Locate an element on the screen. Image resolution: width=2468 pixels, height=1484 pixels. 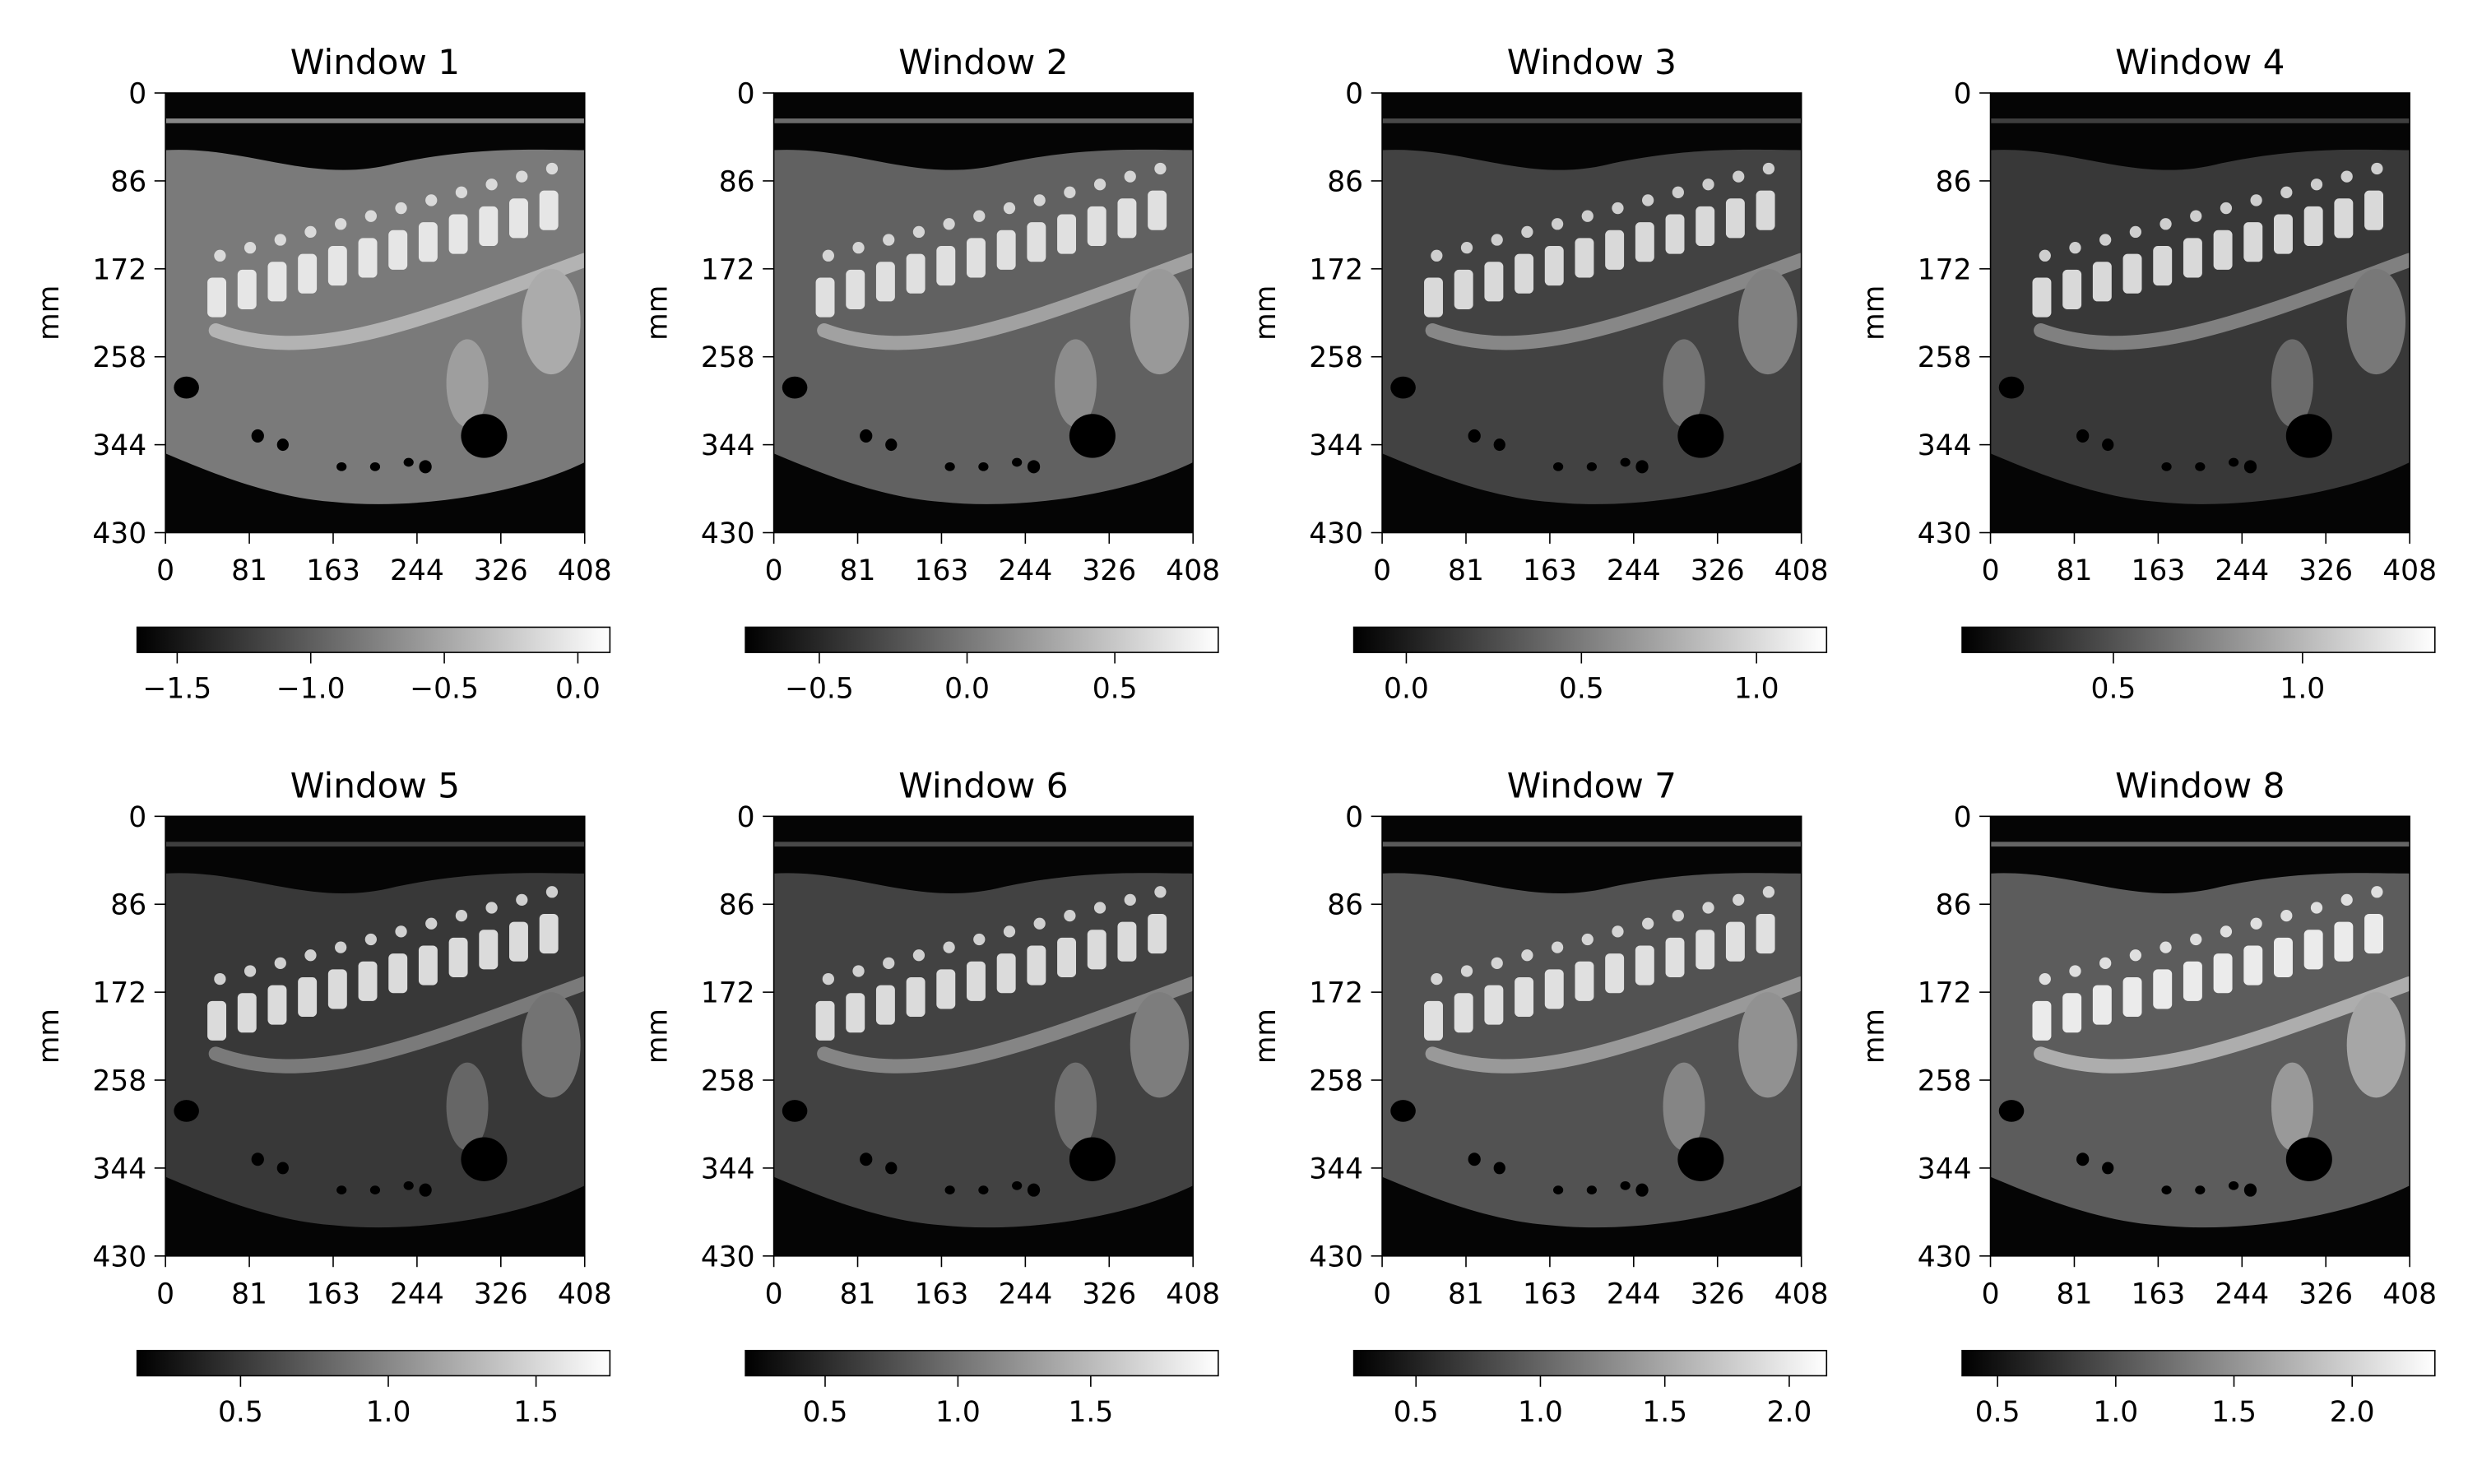
colorbar-tick-label: 2.0 is located at coordinates (1789, 1412).